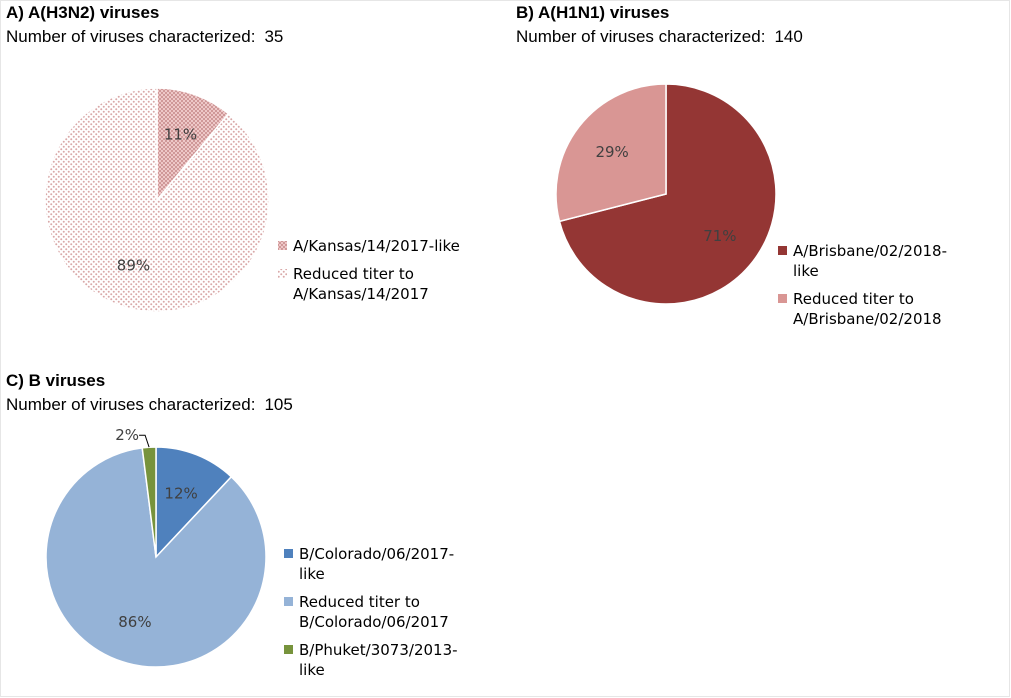 This screenshot has height=698, width=1011. I want to click on count-line: Number of viruses characterized: 105, so click(149, 405).